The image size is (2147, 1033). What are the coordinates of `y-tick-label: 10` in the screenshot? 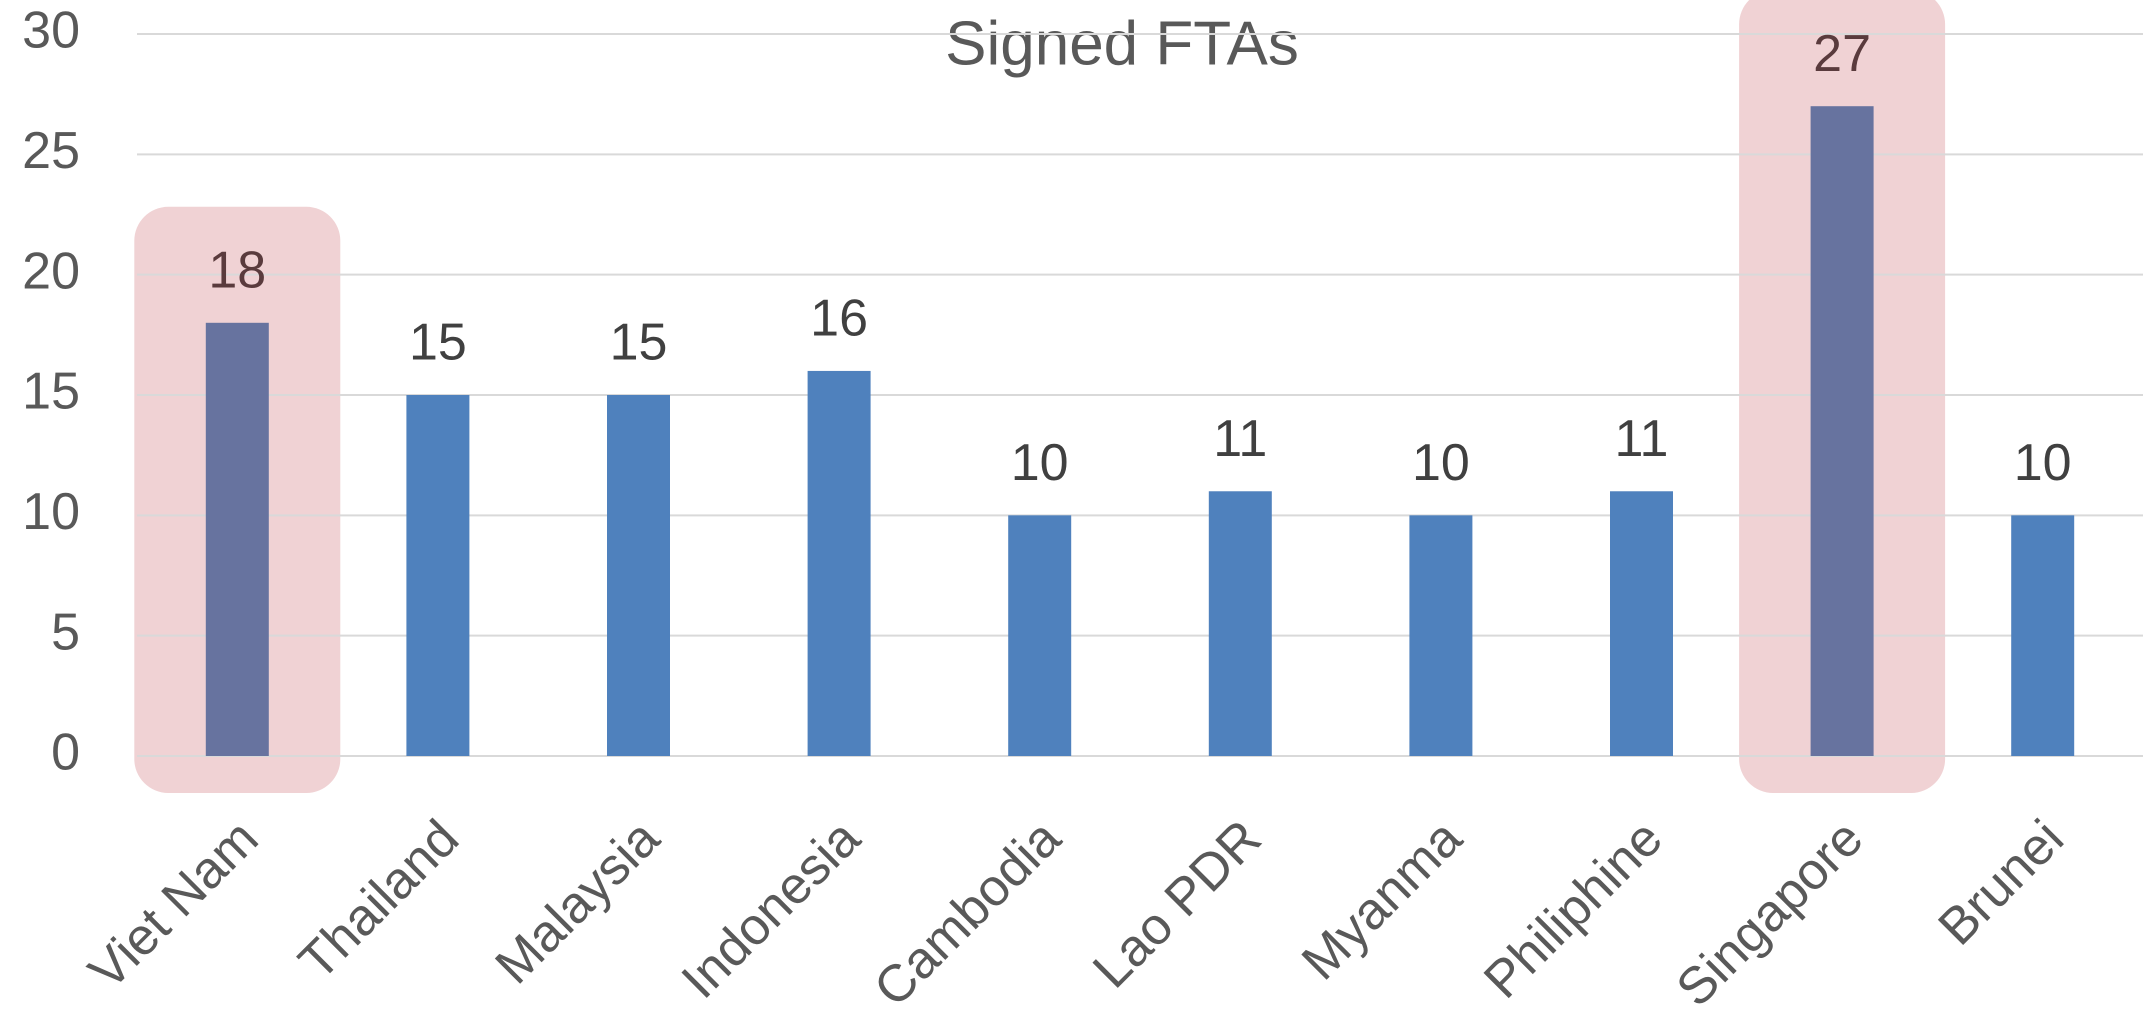 It's located at (51, 512).